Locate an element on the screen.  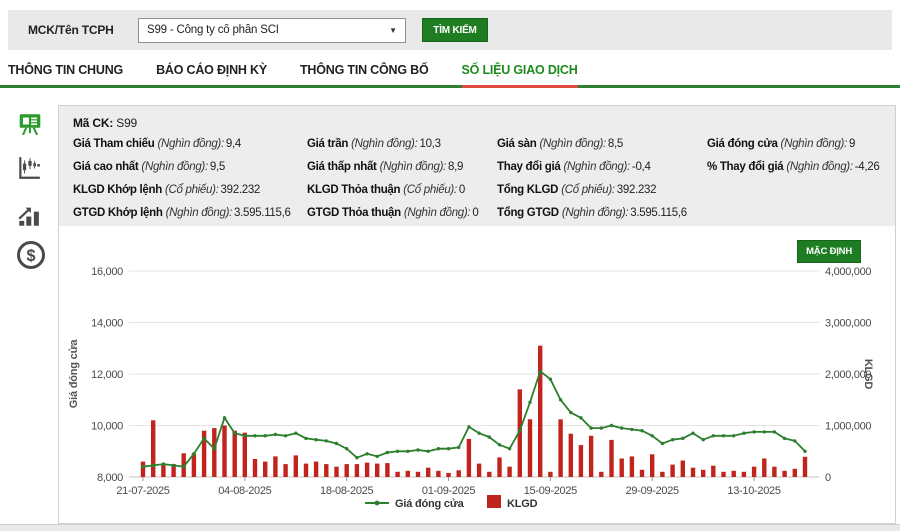
x-axis-tick: 04-08-2025 is located at coordinates (244, 491).